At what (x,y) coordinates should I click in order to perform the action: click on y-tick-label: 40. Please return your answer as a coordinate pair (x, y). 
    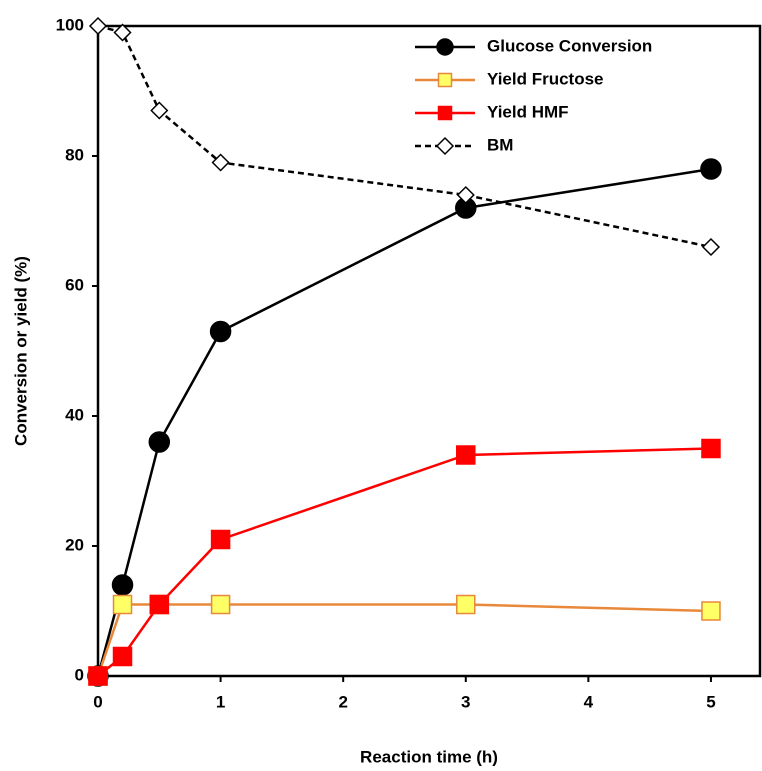
    Looking at the image, I should click on (74, 414).